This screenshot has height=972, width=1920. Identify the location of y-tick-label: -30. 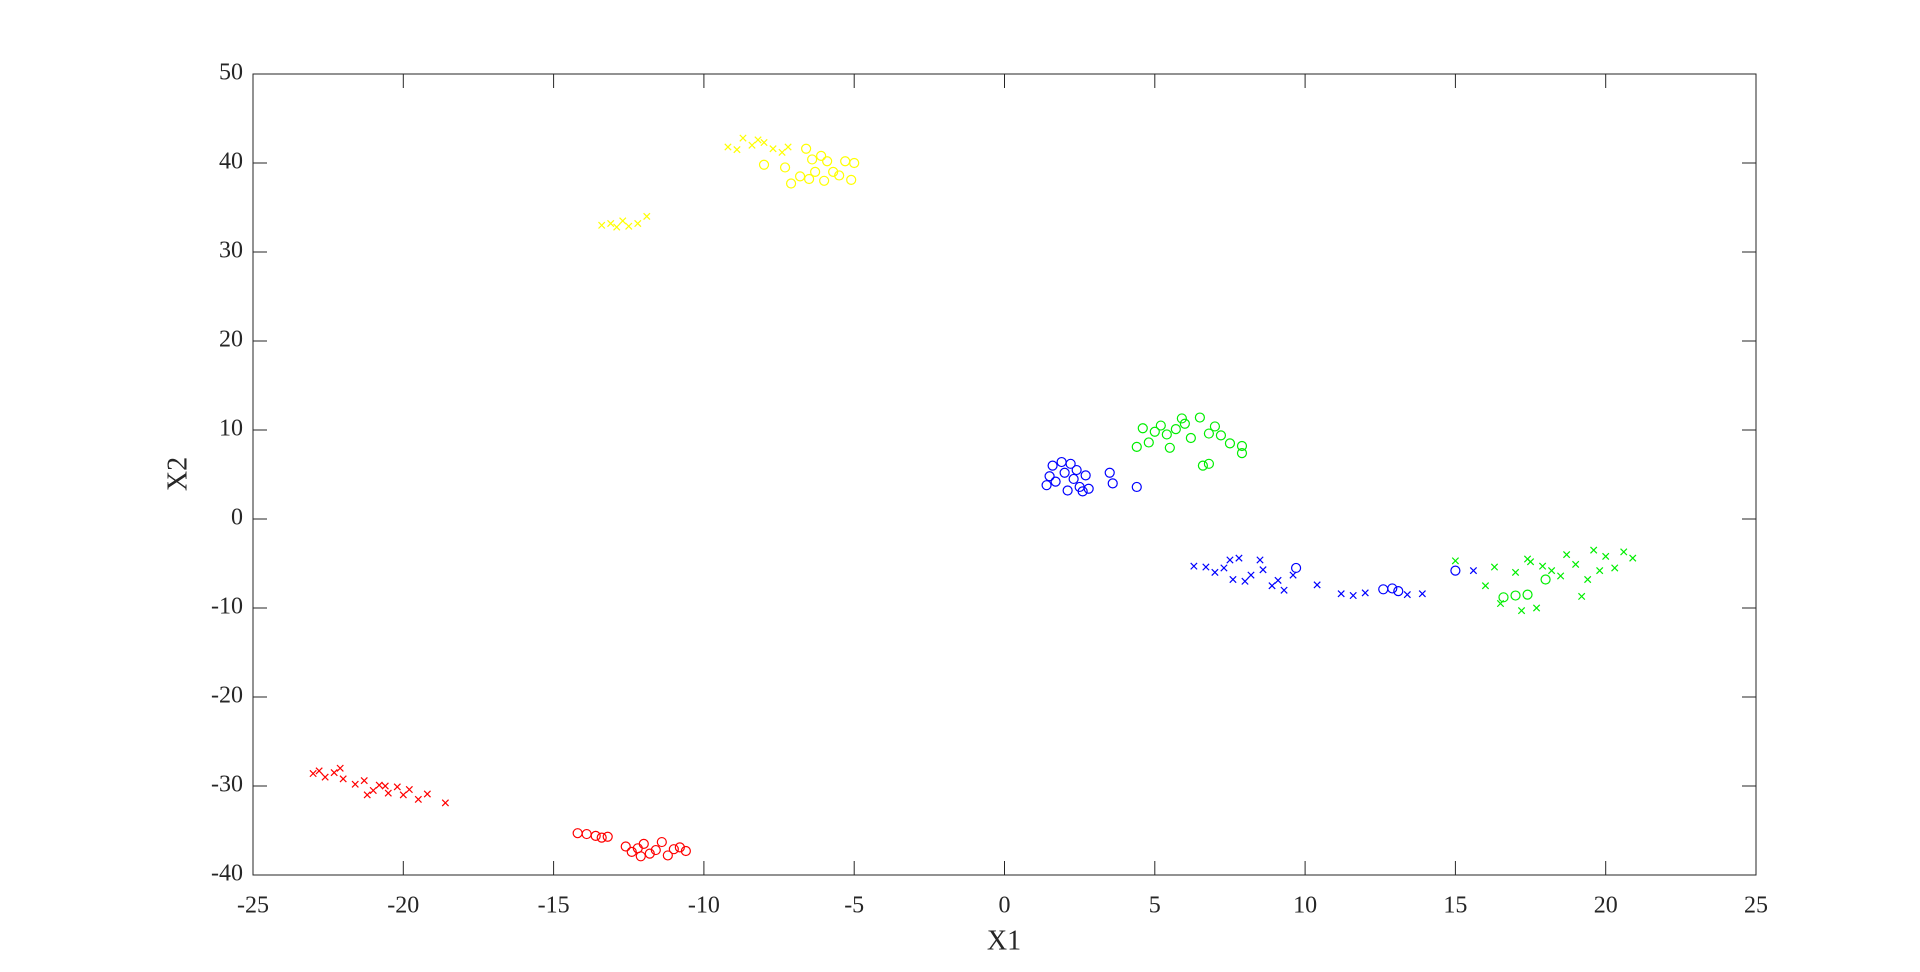
(227, 785).